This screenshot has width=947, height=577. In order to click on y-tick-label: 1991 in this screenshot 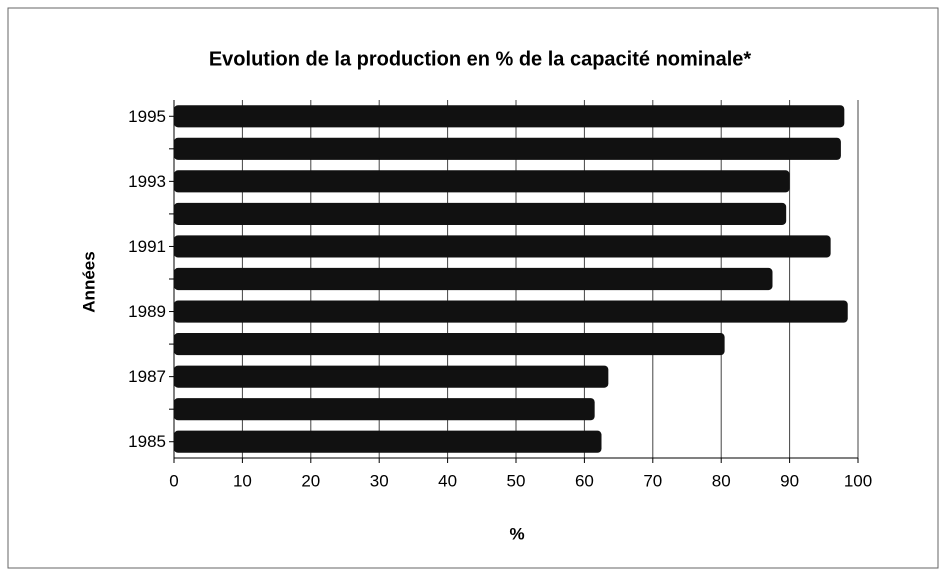, I will do `click(147, 246)`.